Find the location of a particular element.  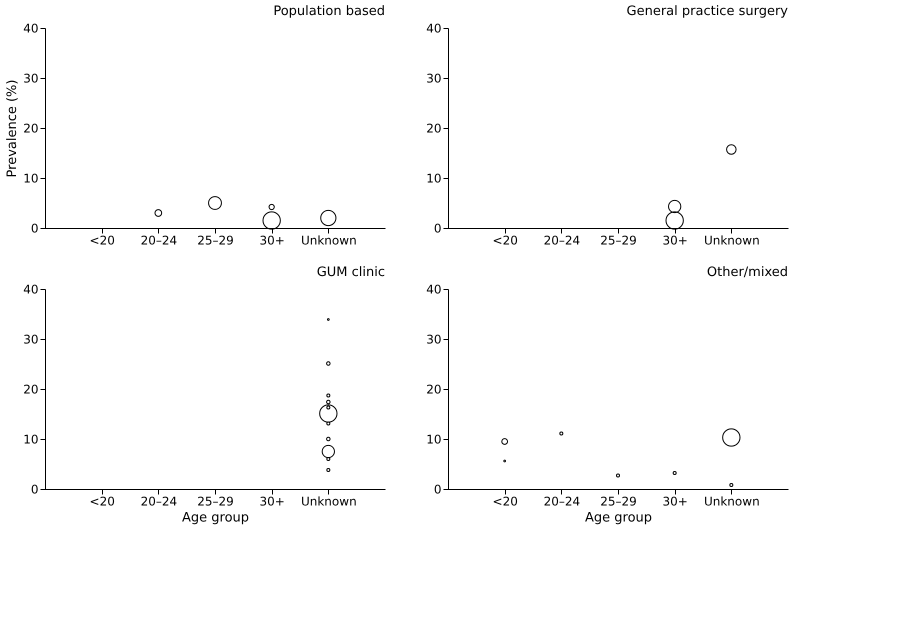

chart-title: Population based is located at coordinates (329, 11).